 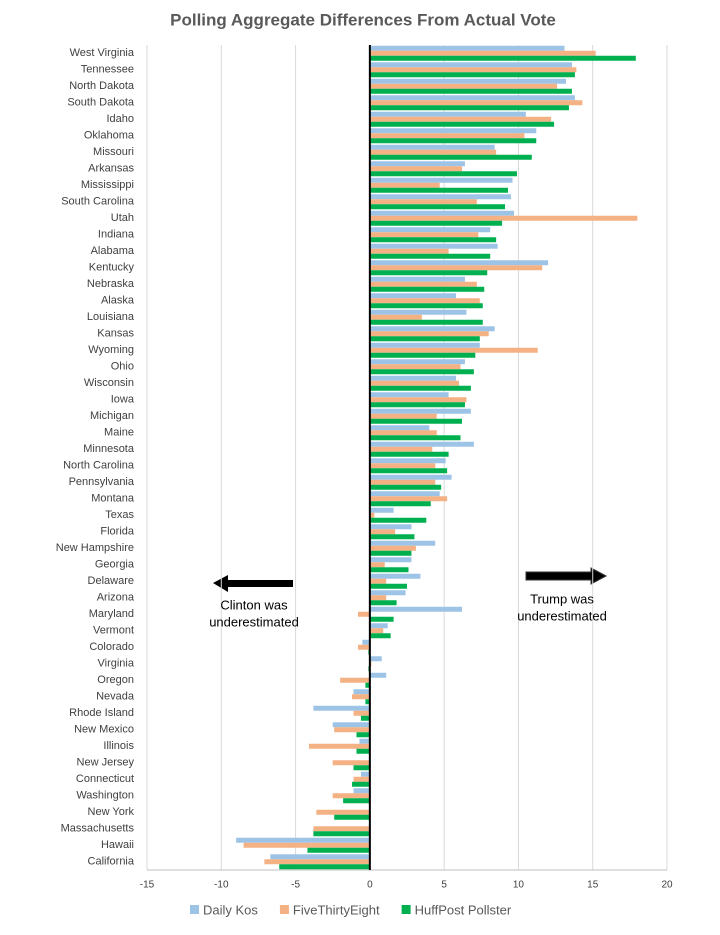 What do you see at coordinates (116, 235) in the screenshot?
I see `y-tick-label: Indiana` at bounding box center [116, 235].